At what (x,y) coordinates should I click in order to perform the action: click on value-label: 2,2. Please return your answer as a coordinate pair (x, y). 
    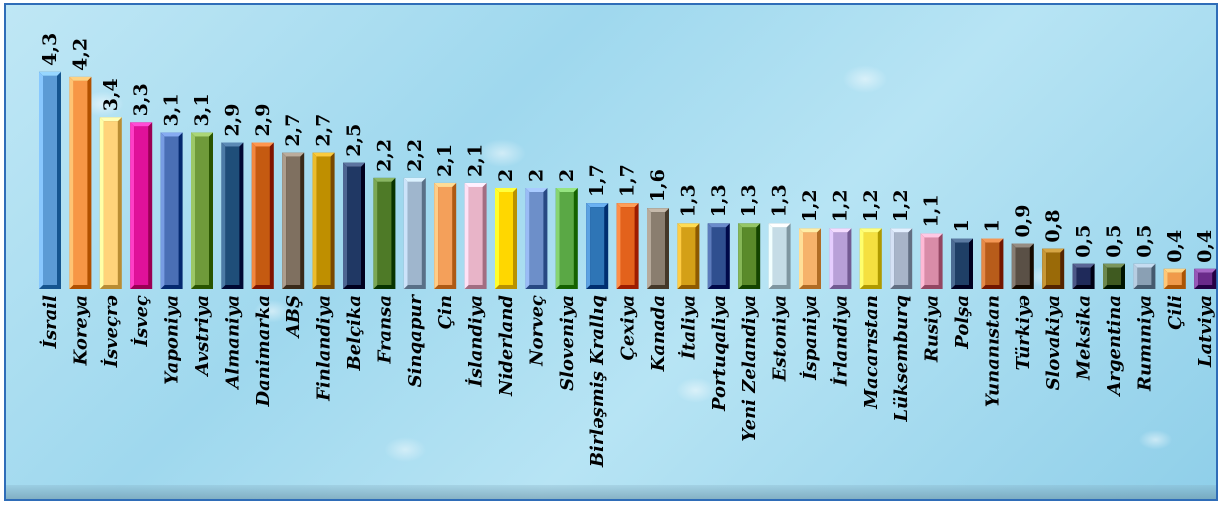
    Looking at the image, I should click on (415, 155).